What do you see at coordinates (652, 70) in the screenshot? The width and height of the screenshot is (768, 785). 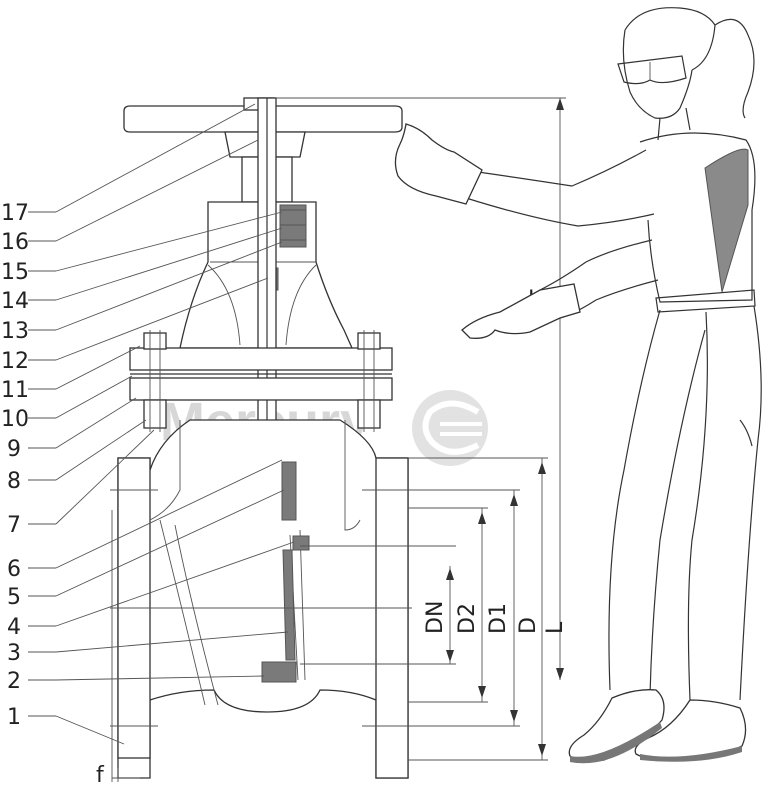 I see `goggles-icon` at bounding box center [652, 70].